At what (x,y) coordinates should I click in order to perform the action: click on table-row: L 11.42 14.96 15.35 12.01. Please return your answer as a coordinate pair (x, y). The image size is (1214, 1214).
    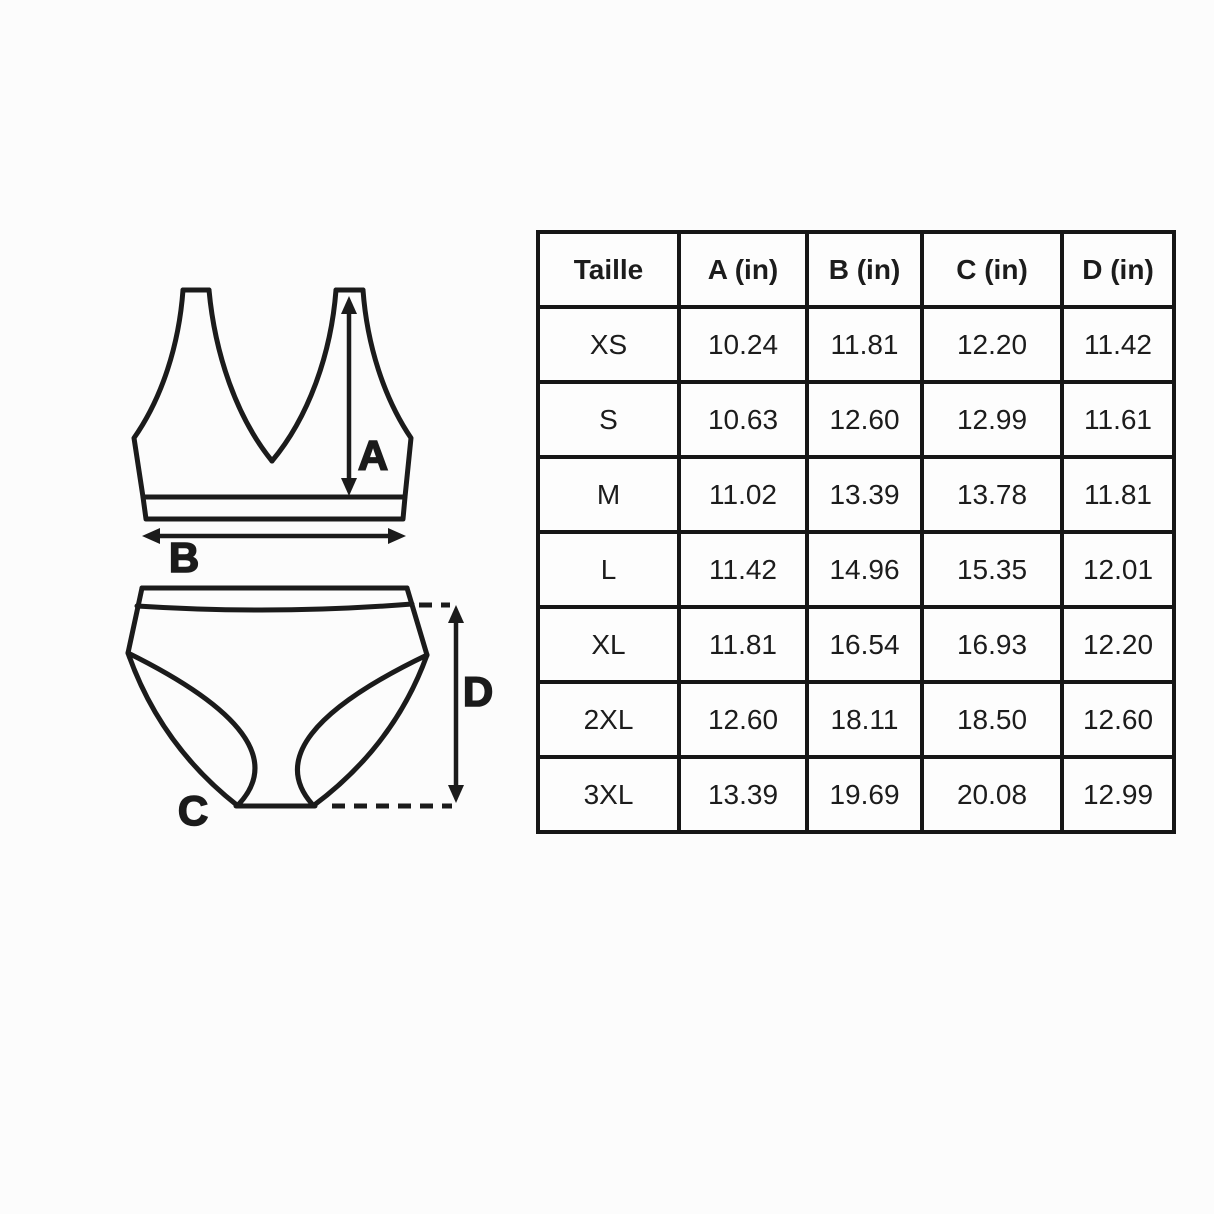
    Looking at the image, I should click on (856, 569).